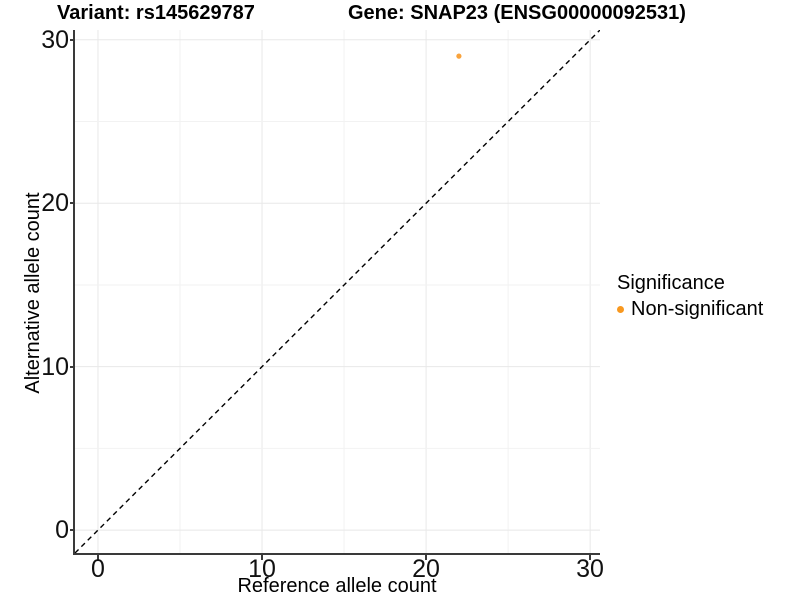 This screenshot has height=600, width=800. I want to click on variant-title: Variant: rs145629787, so click(156, 13).